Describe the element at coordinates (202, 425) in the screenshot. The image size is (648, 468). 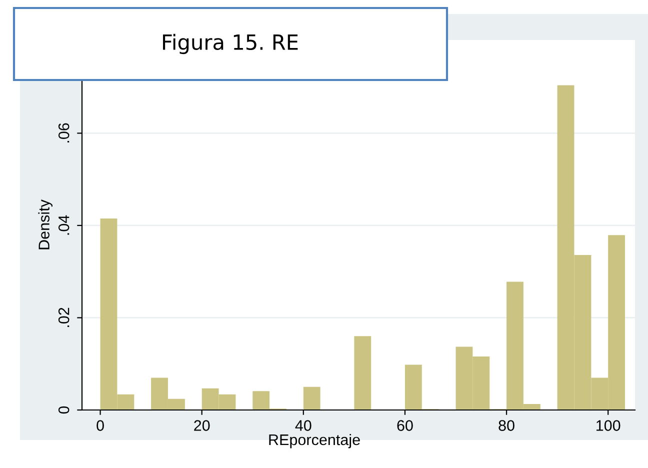
I see `x-tick-label: 20` at that location.